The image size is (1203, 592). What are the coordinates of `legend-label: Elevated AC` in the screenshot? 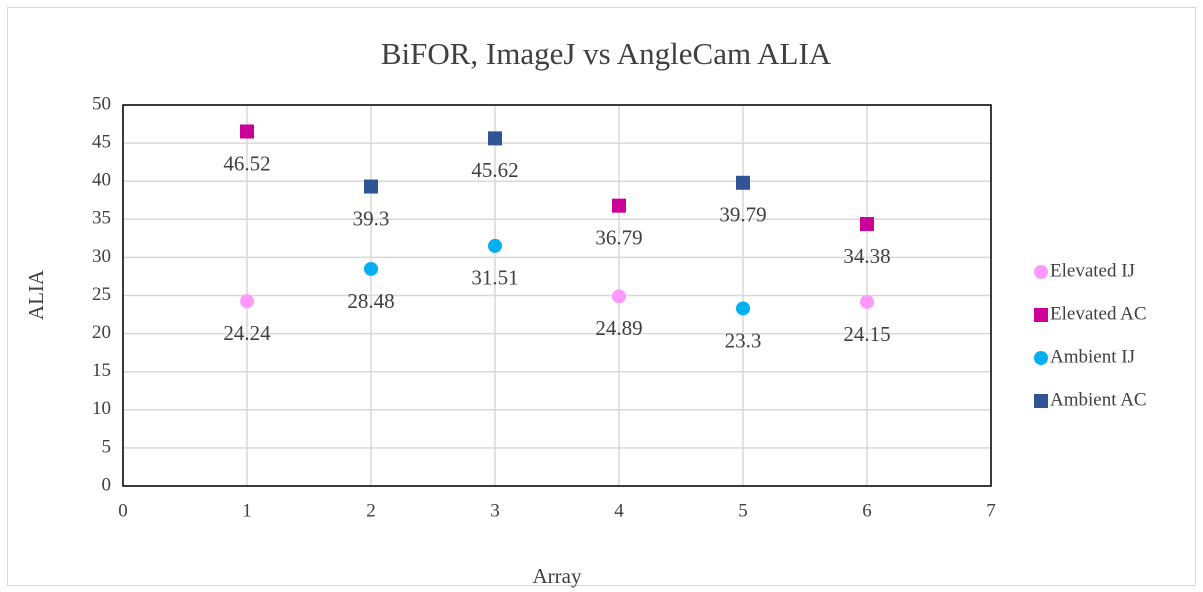 It's located at (1098, 313).